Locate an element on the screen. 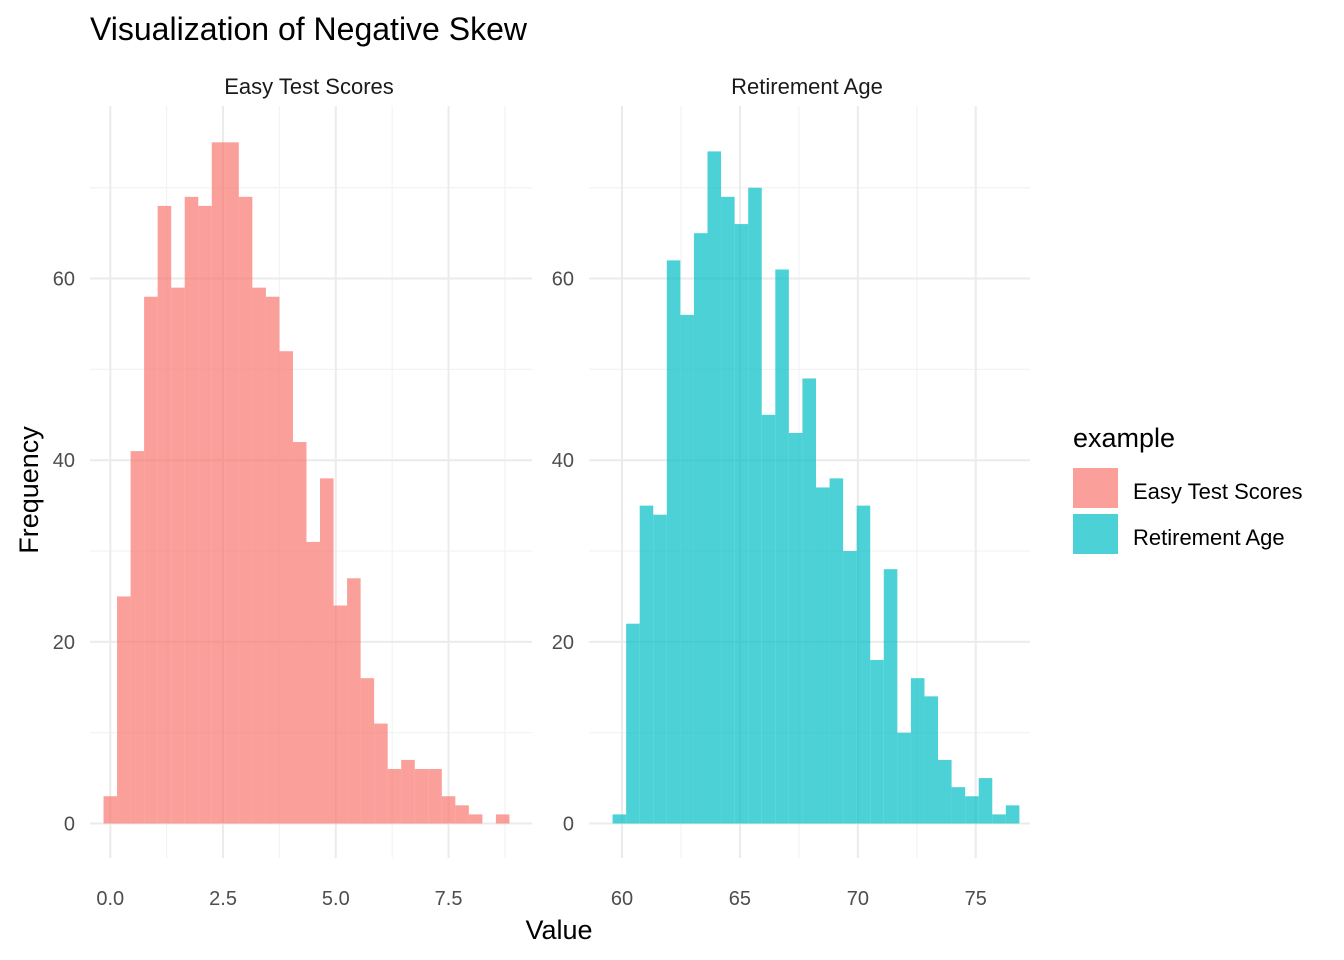  x-tick-label: 75 is located at coordinates (976, 899).